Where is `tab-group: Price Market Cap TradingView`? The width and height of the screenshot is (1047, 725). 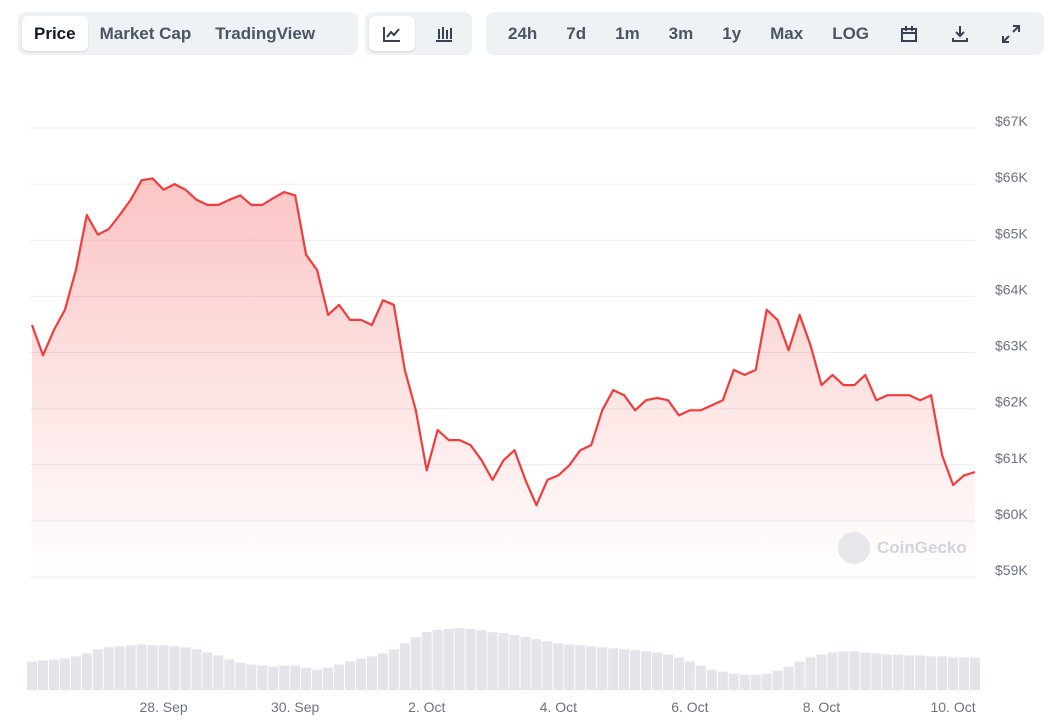 tab-group: Price Market Cap TradingView is located at coordinates (188, 33).